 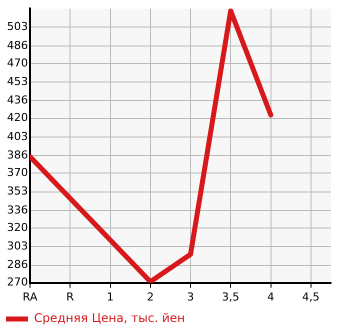 I want to click on x-tick-label: 3, so click(x=190, y=297).